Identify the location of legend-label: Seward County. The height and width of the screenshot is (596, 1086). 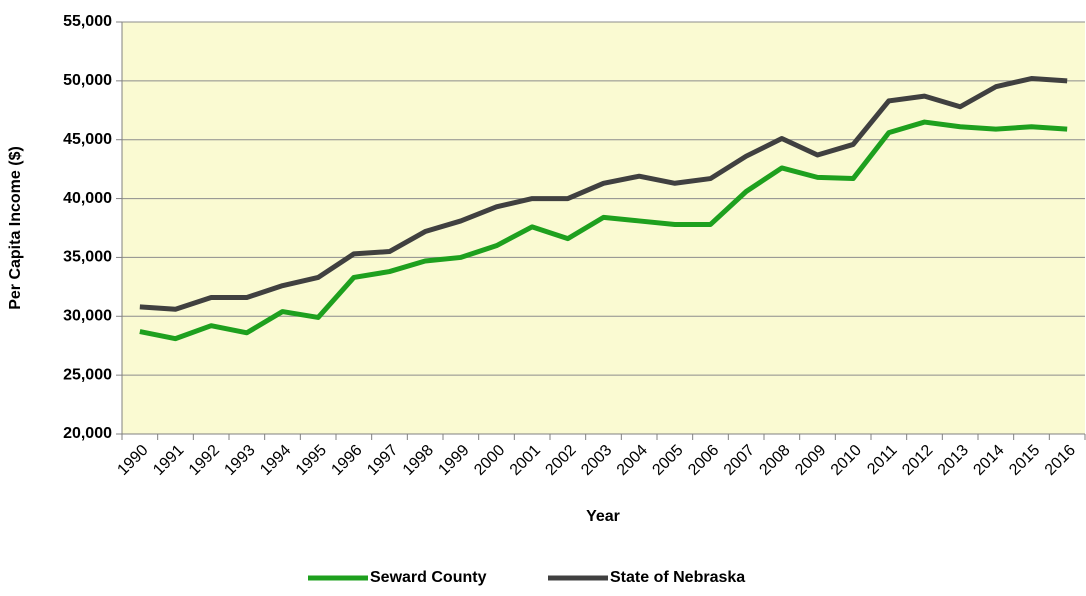
(428, 577).